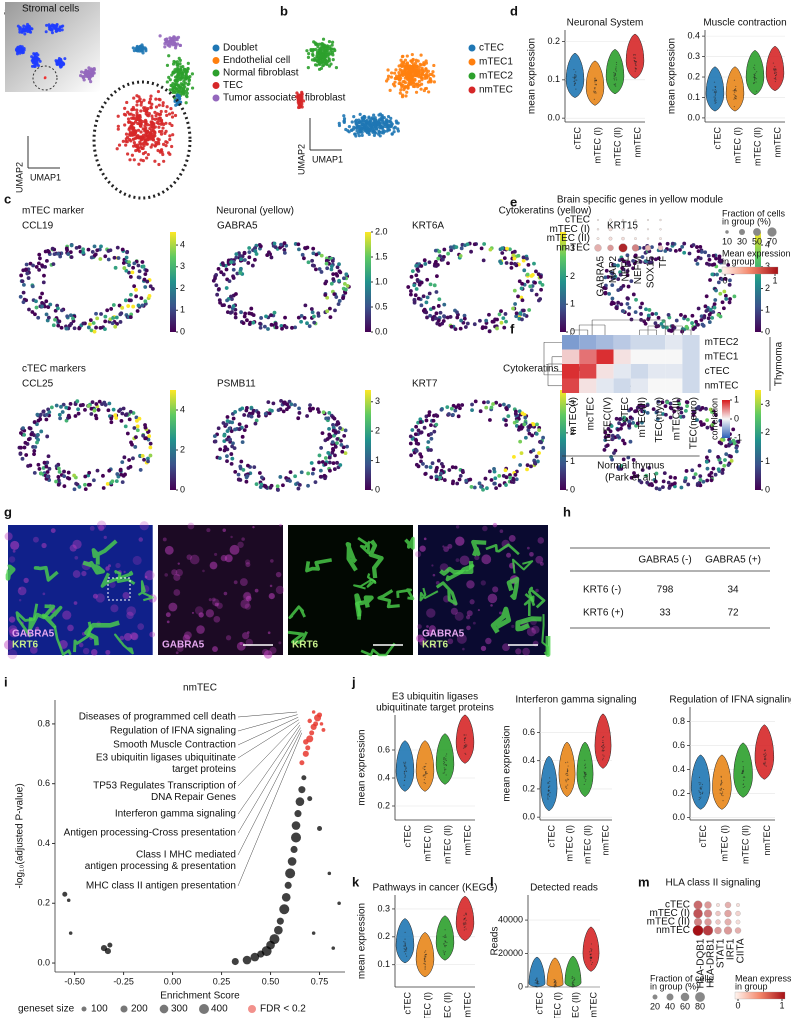 The height and width of the screenshot is (1018, 791). Describe the element at coordinates (741, 950) in the screenshot. I see `column-label: CIITA` at that location.